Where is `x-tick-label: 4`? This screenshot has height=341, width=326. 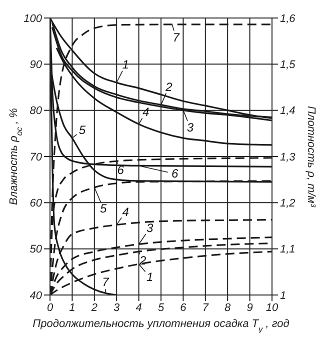
x-tick-label: 4 is located at coordinates (139, 308).